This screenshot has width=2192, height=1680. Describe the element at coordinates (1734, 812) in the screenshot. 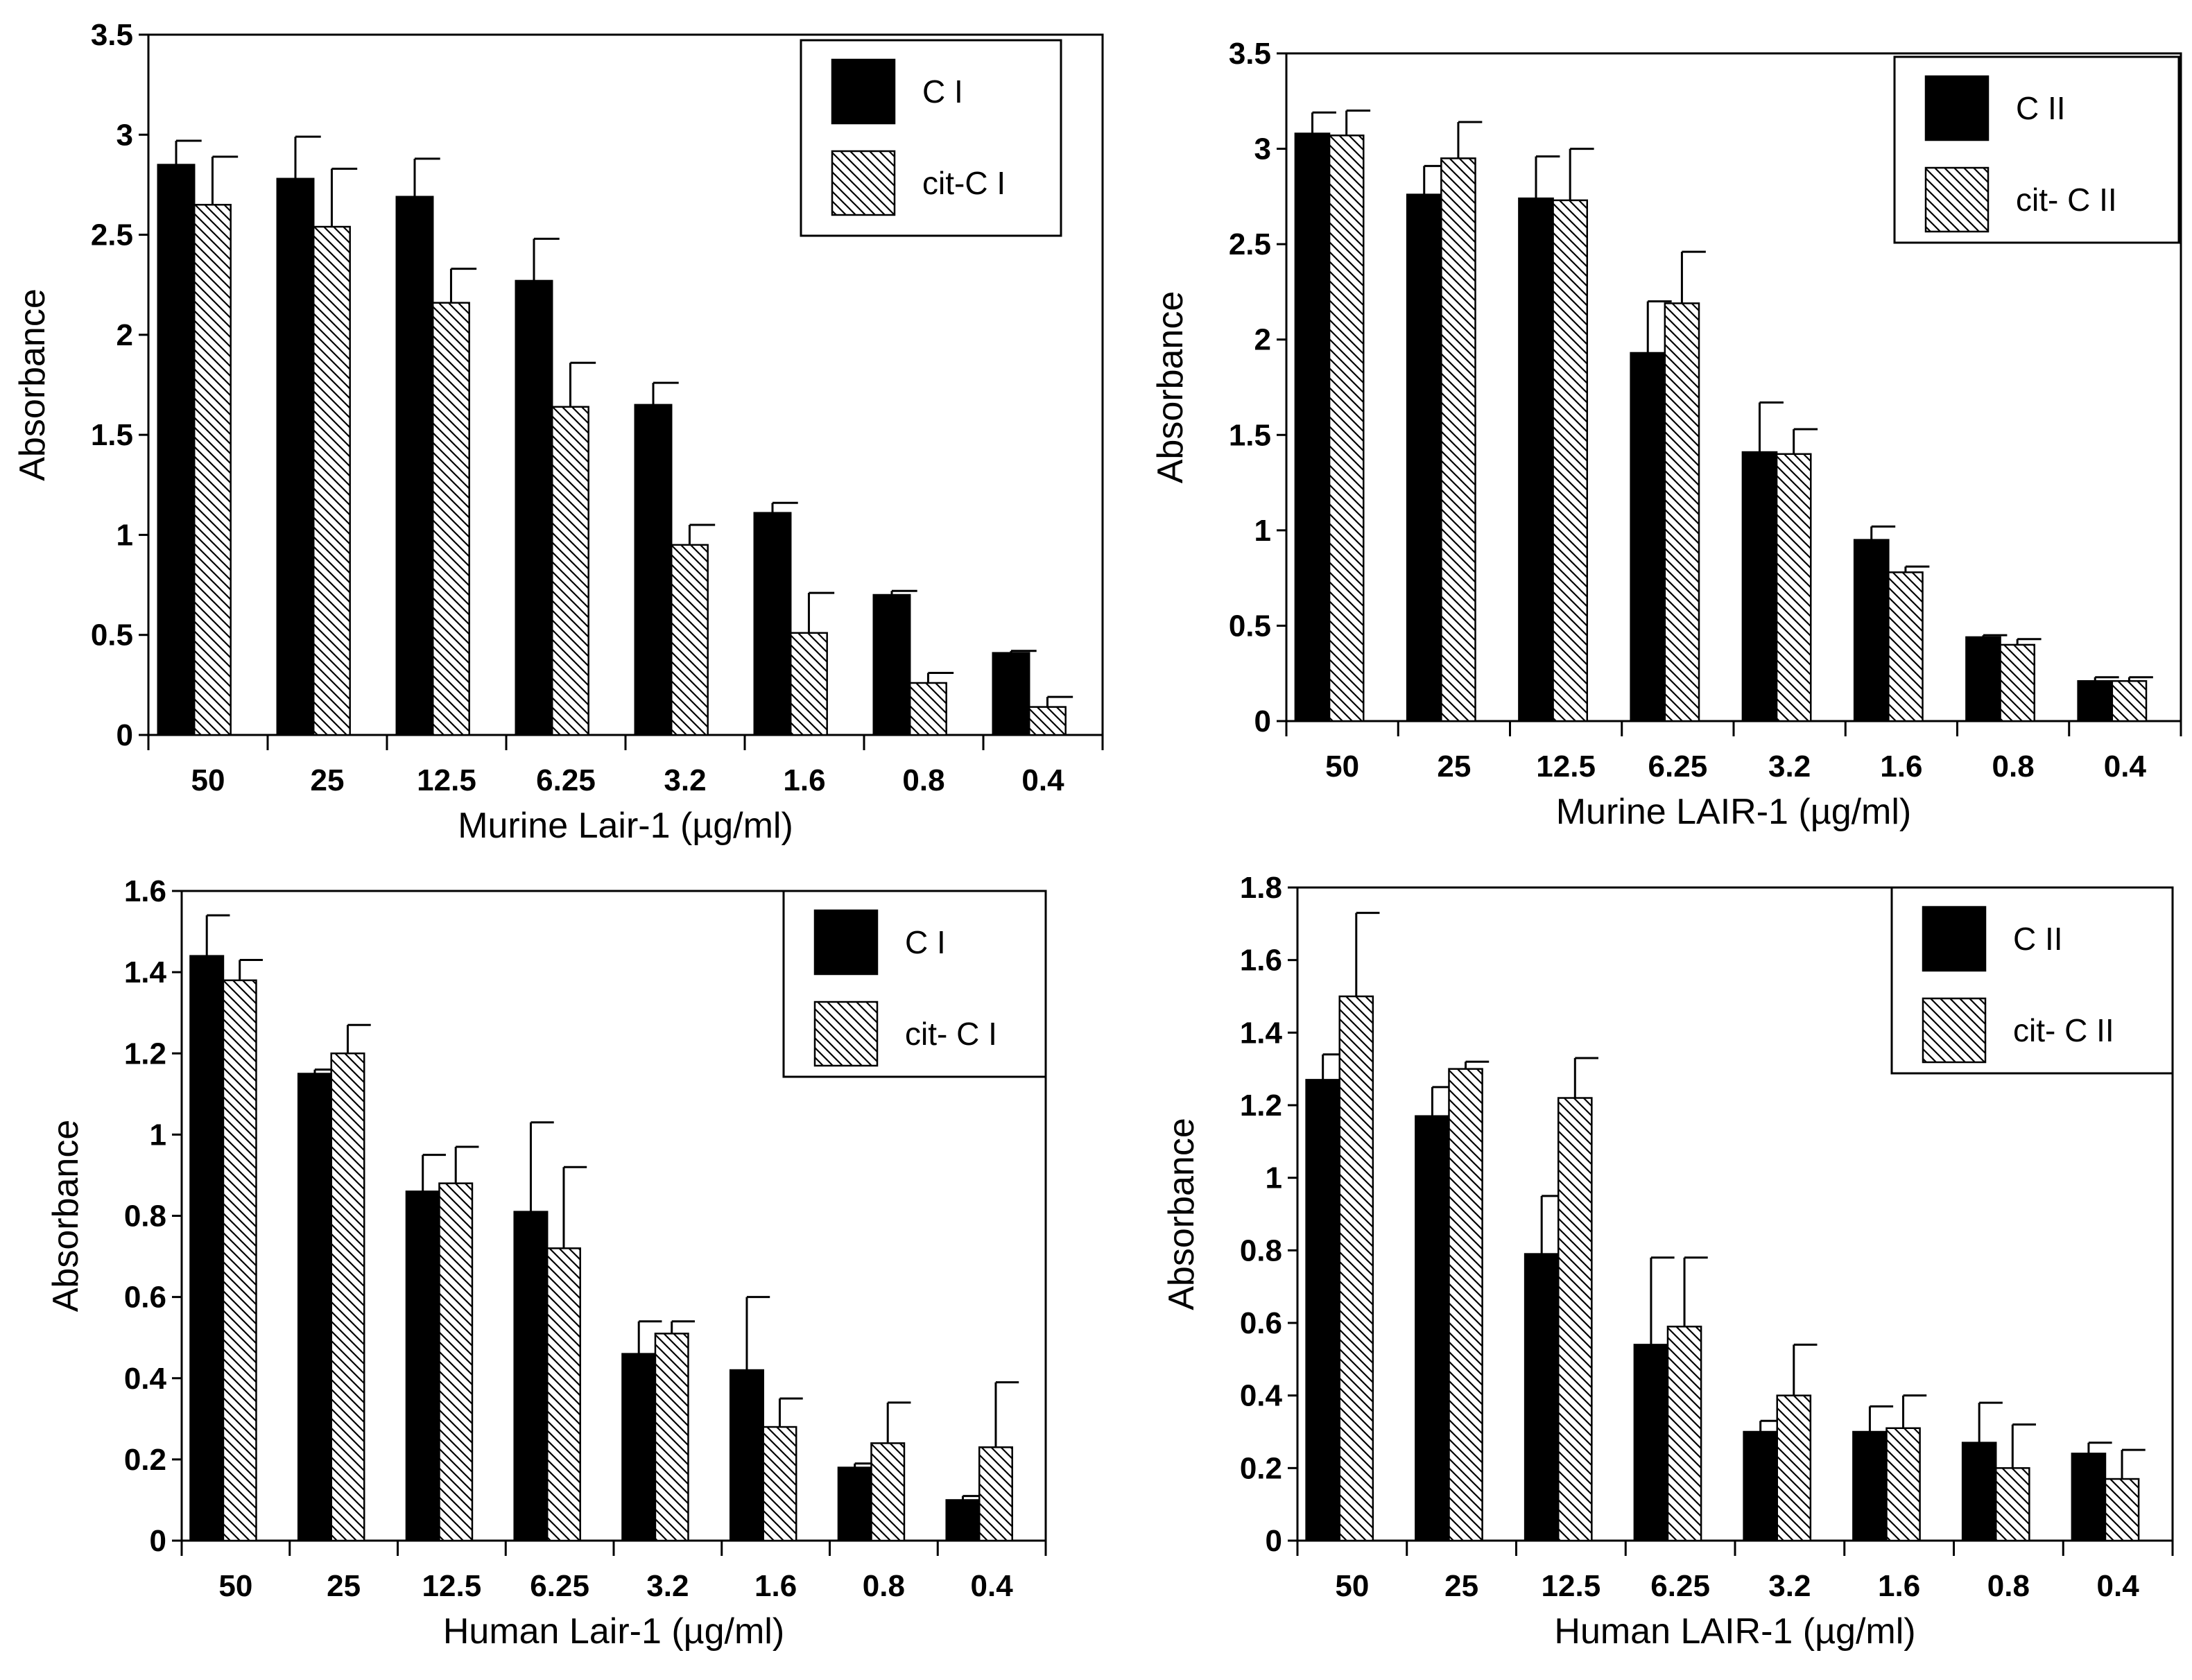

I see `x-axis-title: Murine LAIR-1 (µg/ml)` at that location.